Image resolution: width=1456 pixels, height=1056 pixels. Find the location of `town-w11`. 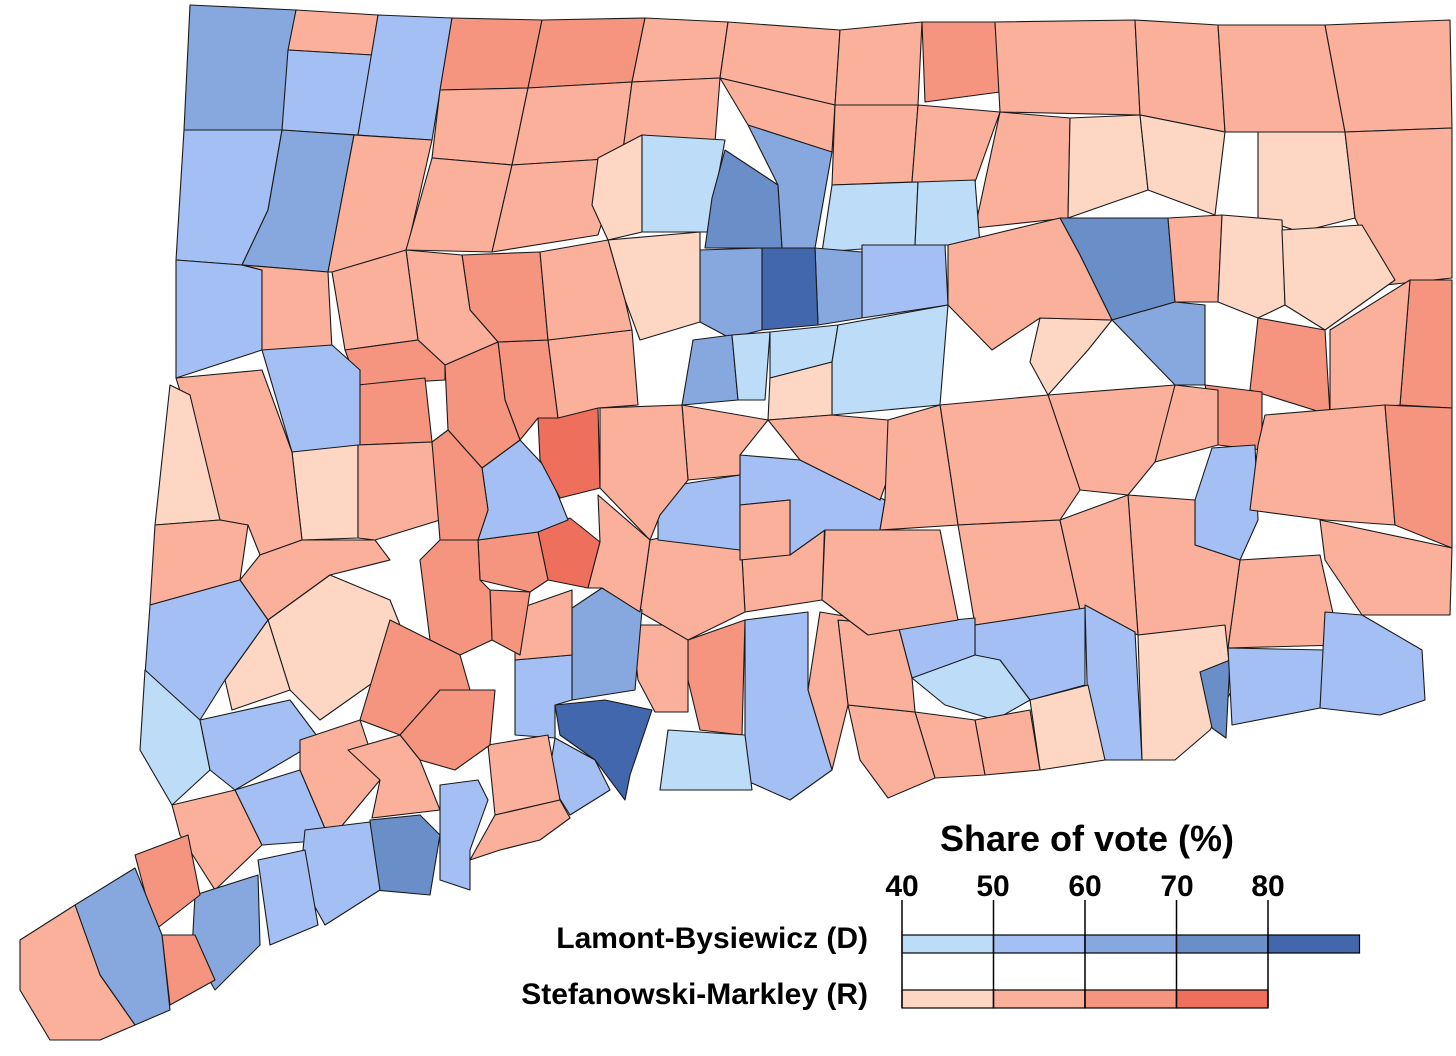

town-w11 is located at coordinates (586, 53).